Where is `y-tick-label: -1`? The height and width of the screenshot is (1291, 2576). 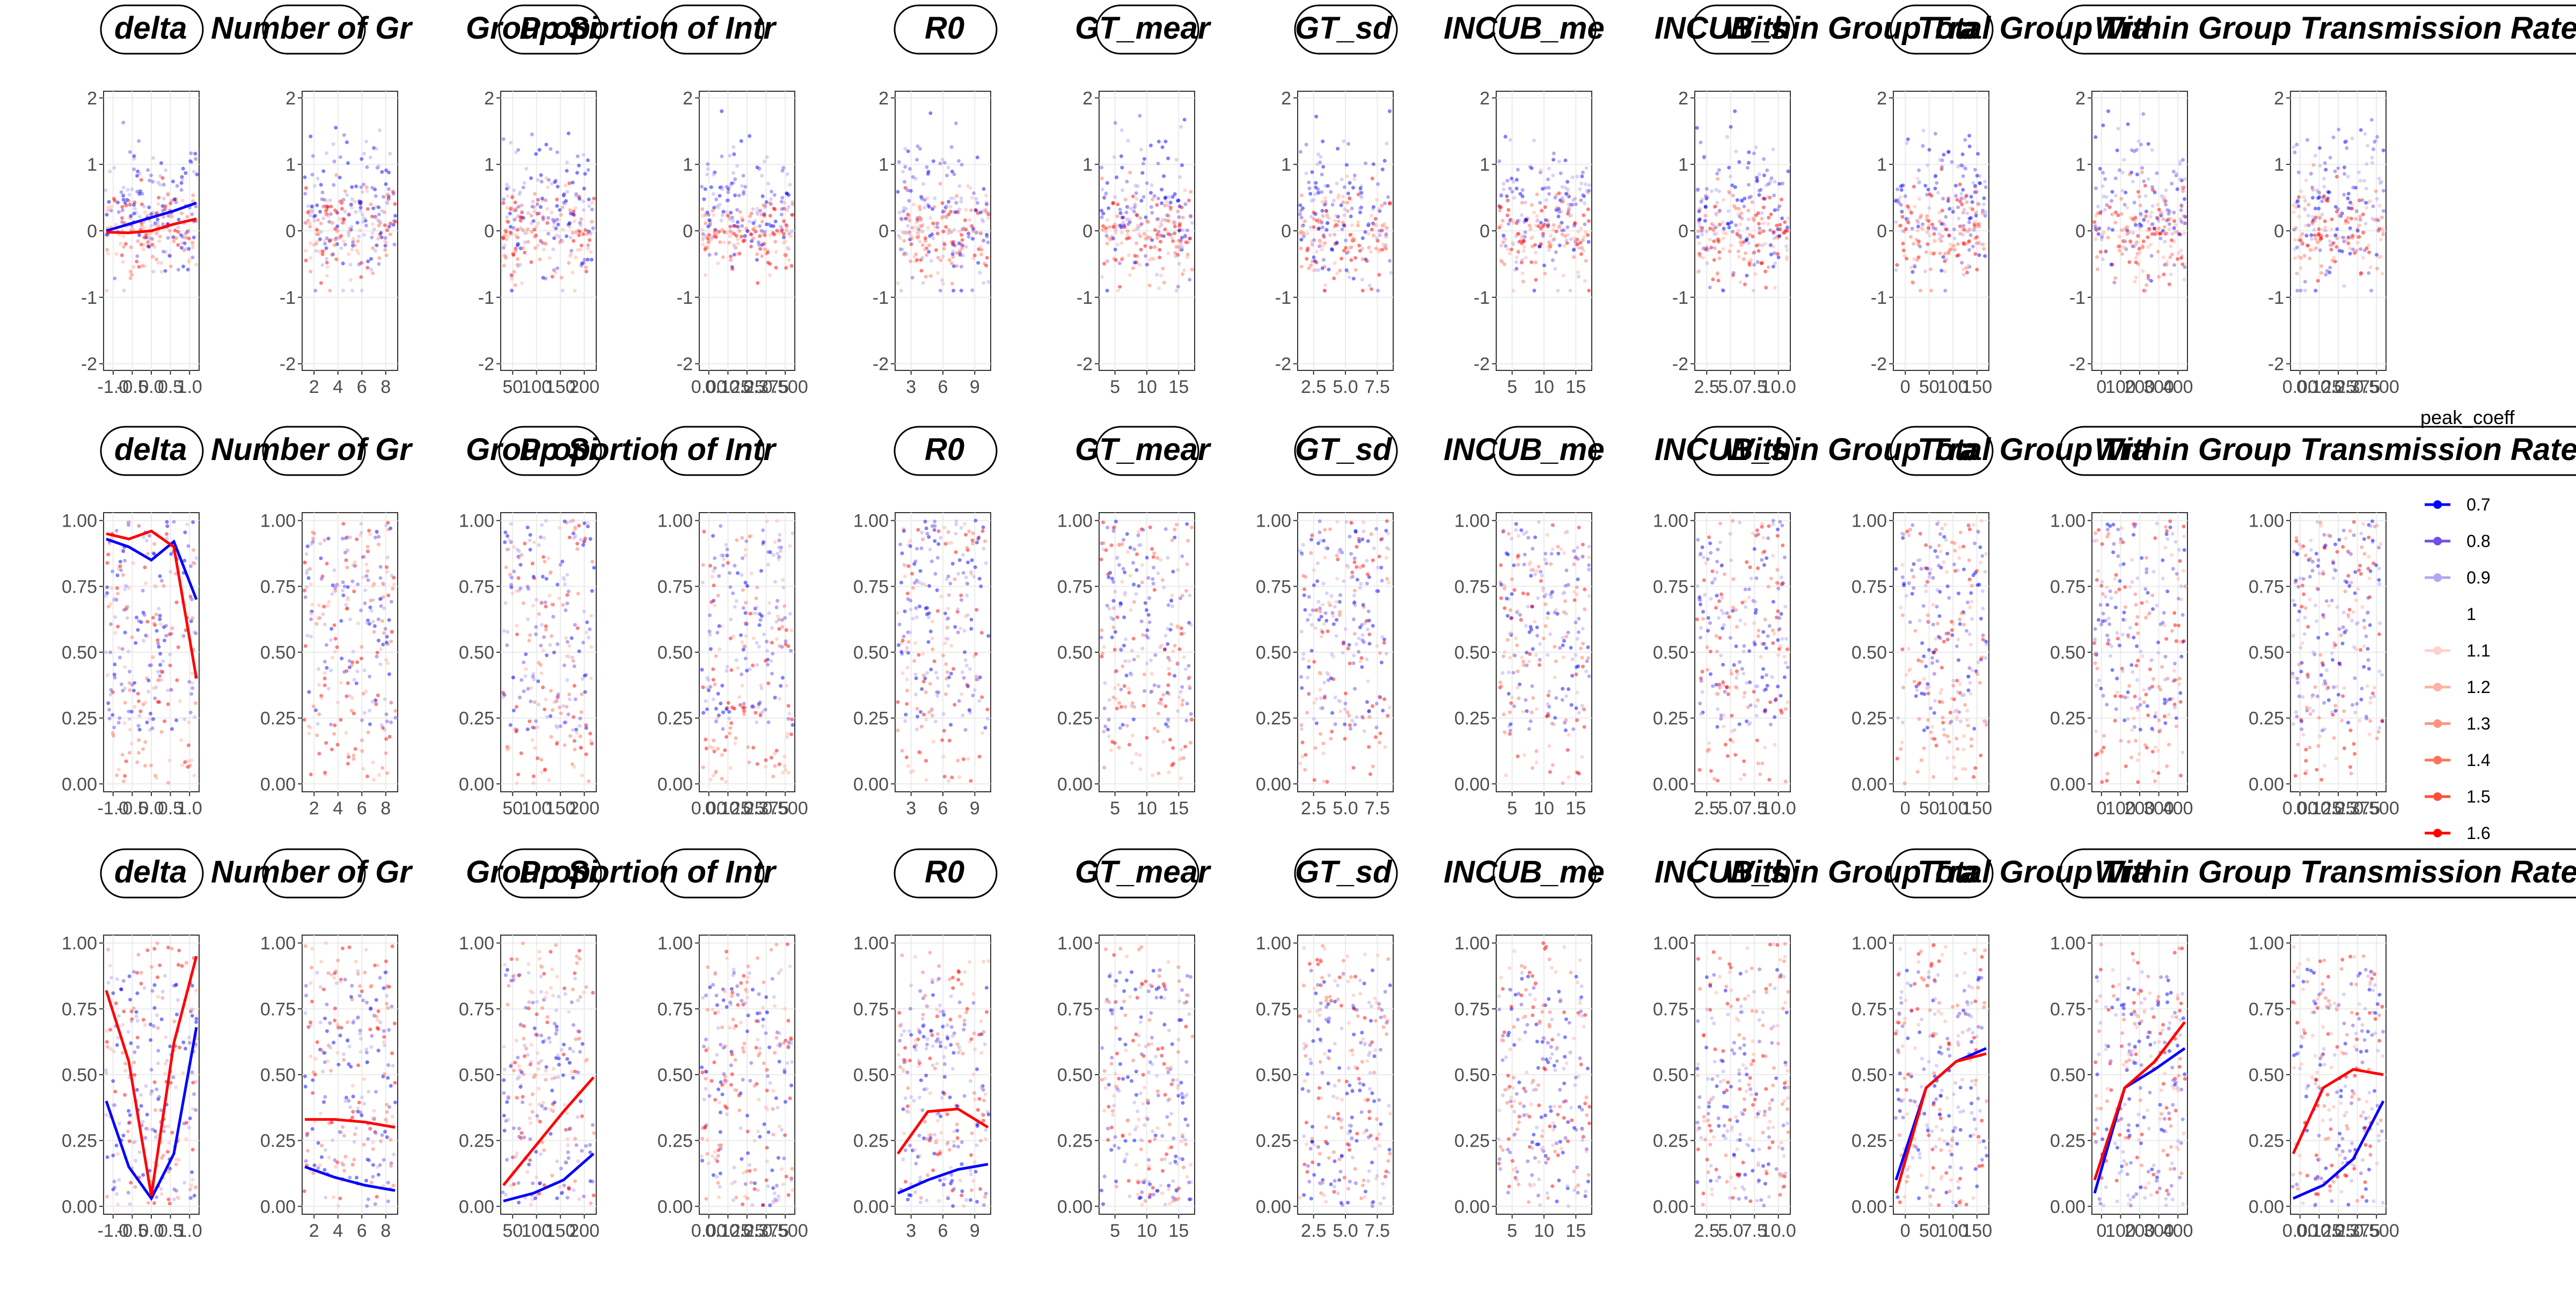 y-tick-label: -1 is located at coordinates (1482, 298).